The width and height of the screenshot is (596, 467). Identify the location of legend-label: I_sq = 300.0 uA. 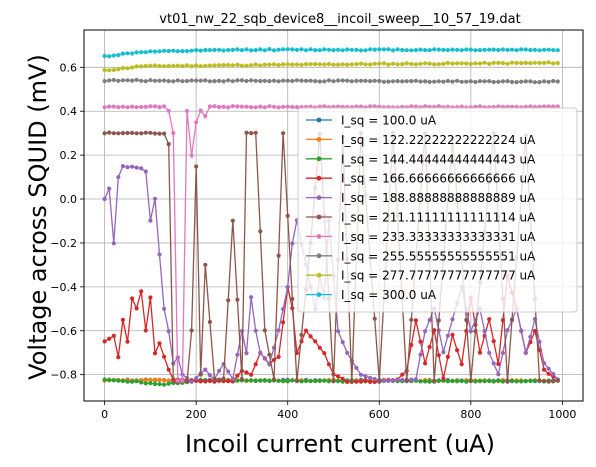
(389, 295).